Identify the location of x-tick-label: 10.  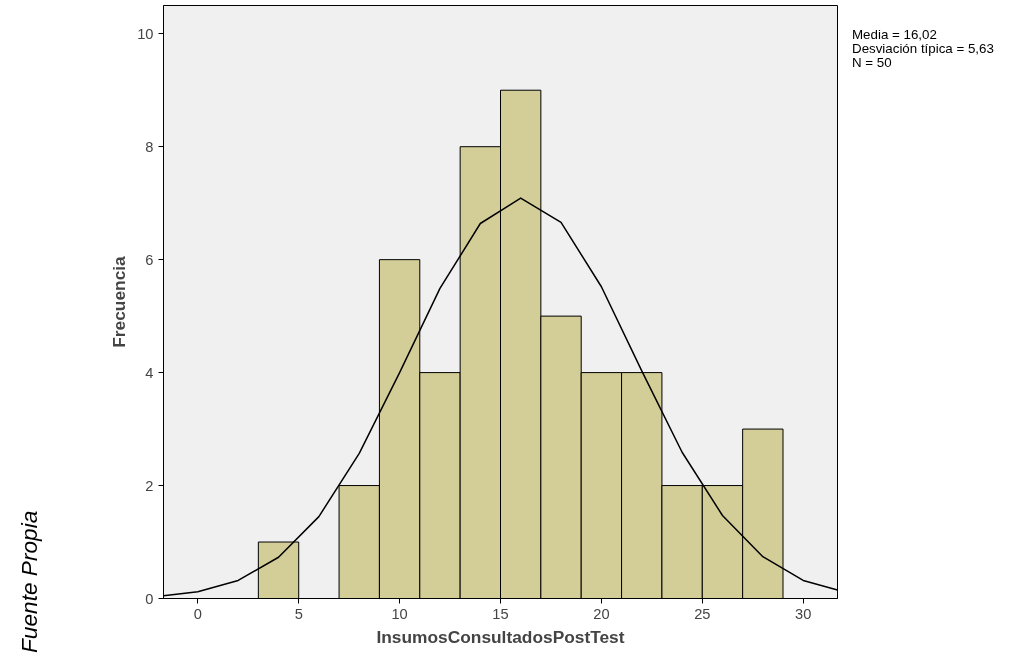
(399, 613).